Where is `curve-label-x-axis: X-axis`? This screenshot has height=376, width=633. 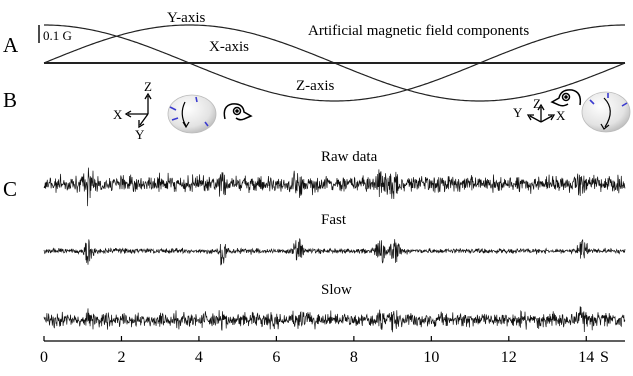
curve-label-x-axis: X-axis is located at coordinates (229, 47).